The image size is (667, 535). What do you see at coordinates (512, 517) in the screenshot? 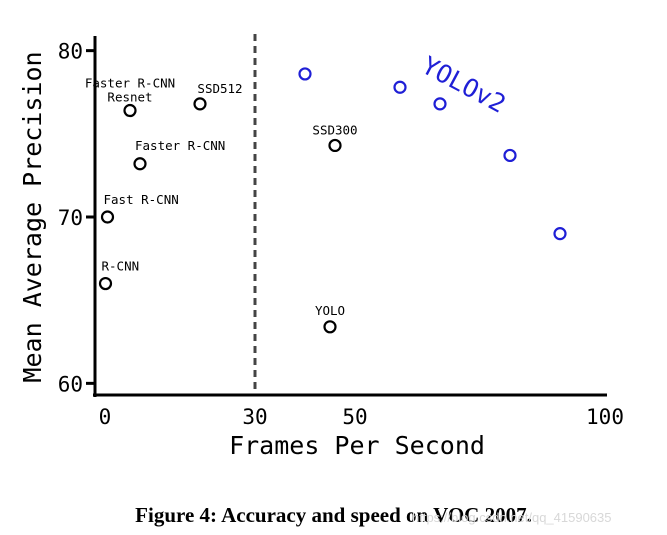
I see `watermark-text: https://blog.csdn.net/qq_41590635` at bounding box center [512, 517].